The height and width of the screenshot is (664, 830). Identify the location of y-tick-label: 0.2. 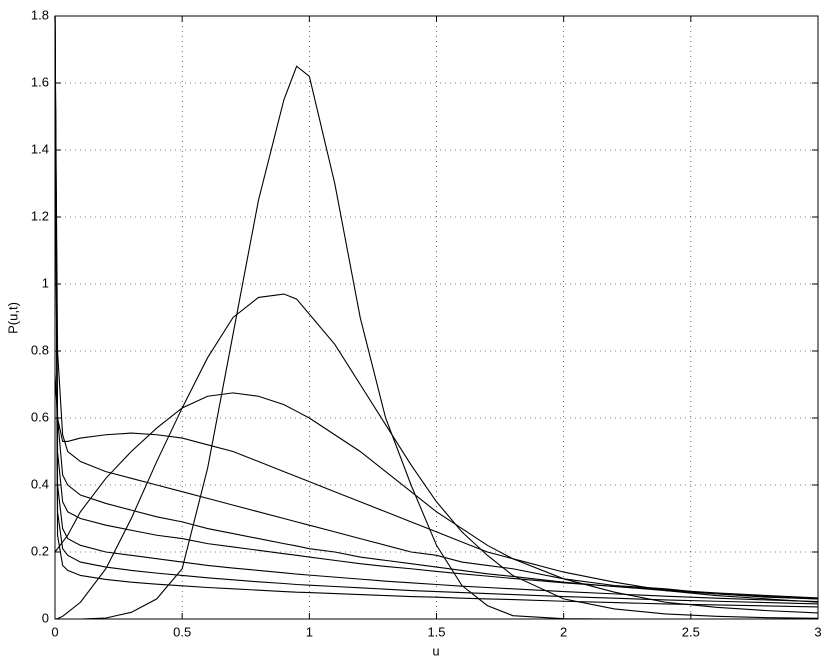
(40, 550).